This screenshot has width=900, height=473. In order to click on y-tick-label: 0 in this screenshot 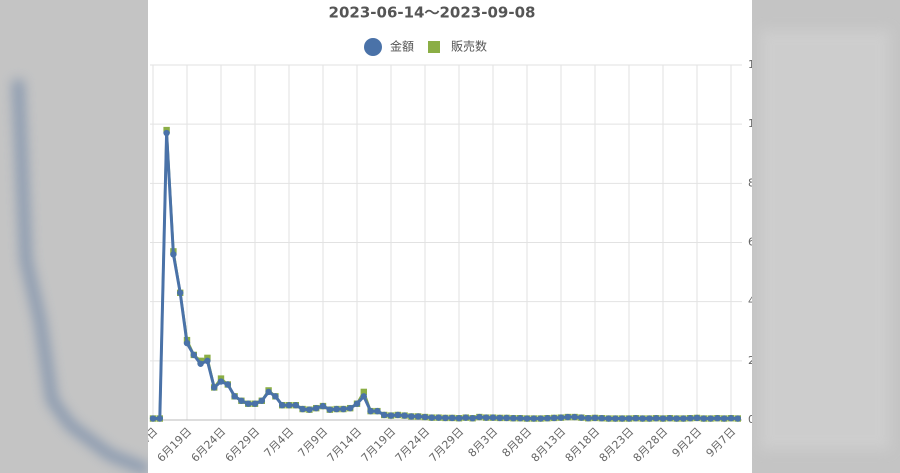, I will do `click(751, 419)`.